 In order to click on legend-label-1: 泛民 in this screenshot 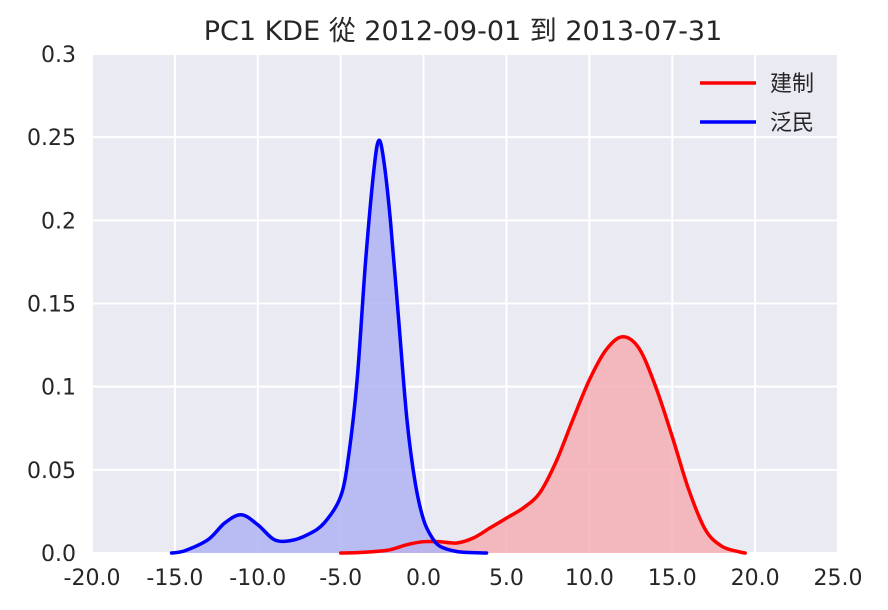, I will do `click(792, 123)`.